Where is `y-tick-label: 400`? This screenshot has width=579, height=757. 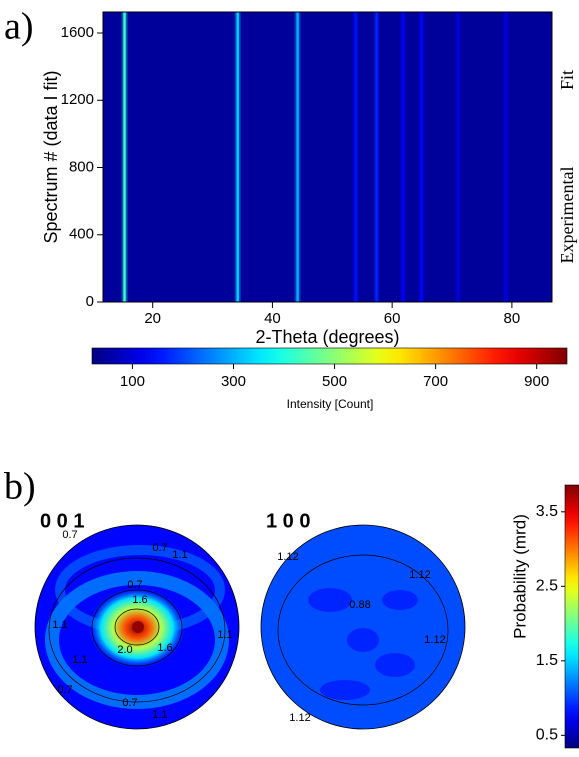 y-tick-label: 400 is located at coordinates (81, 234).